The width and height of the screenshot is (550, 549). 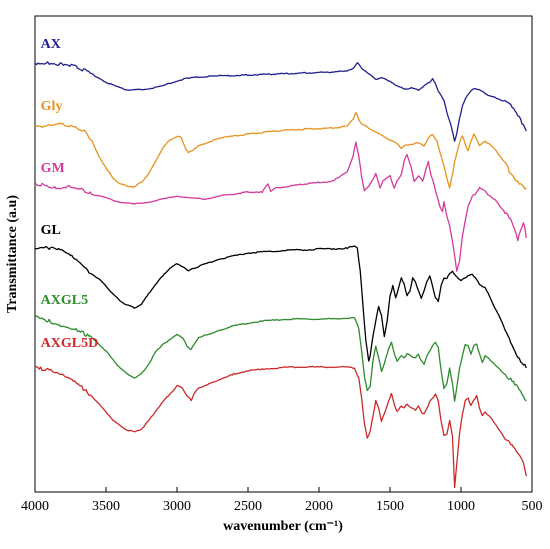 I want to click on series-label-gl: GL, so click(x=51, y=230).